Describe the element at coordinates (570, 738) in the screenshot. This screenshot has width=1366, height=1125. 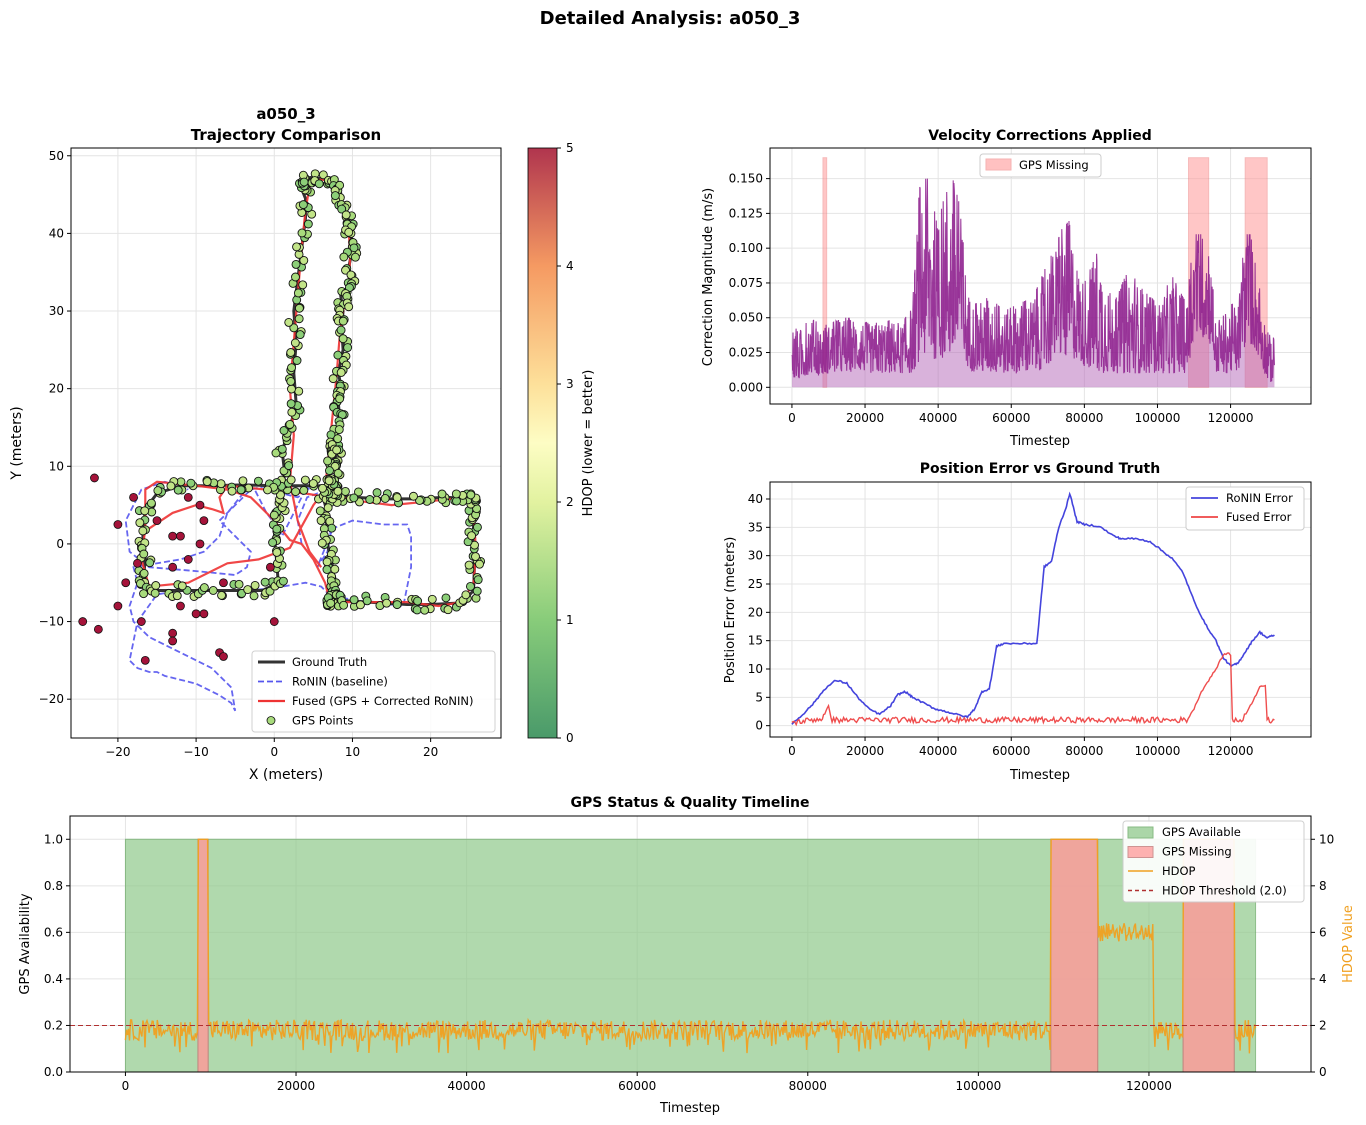
I see `colorbar-tick-label: 0` at that location.